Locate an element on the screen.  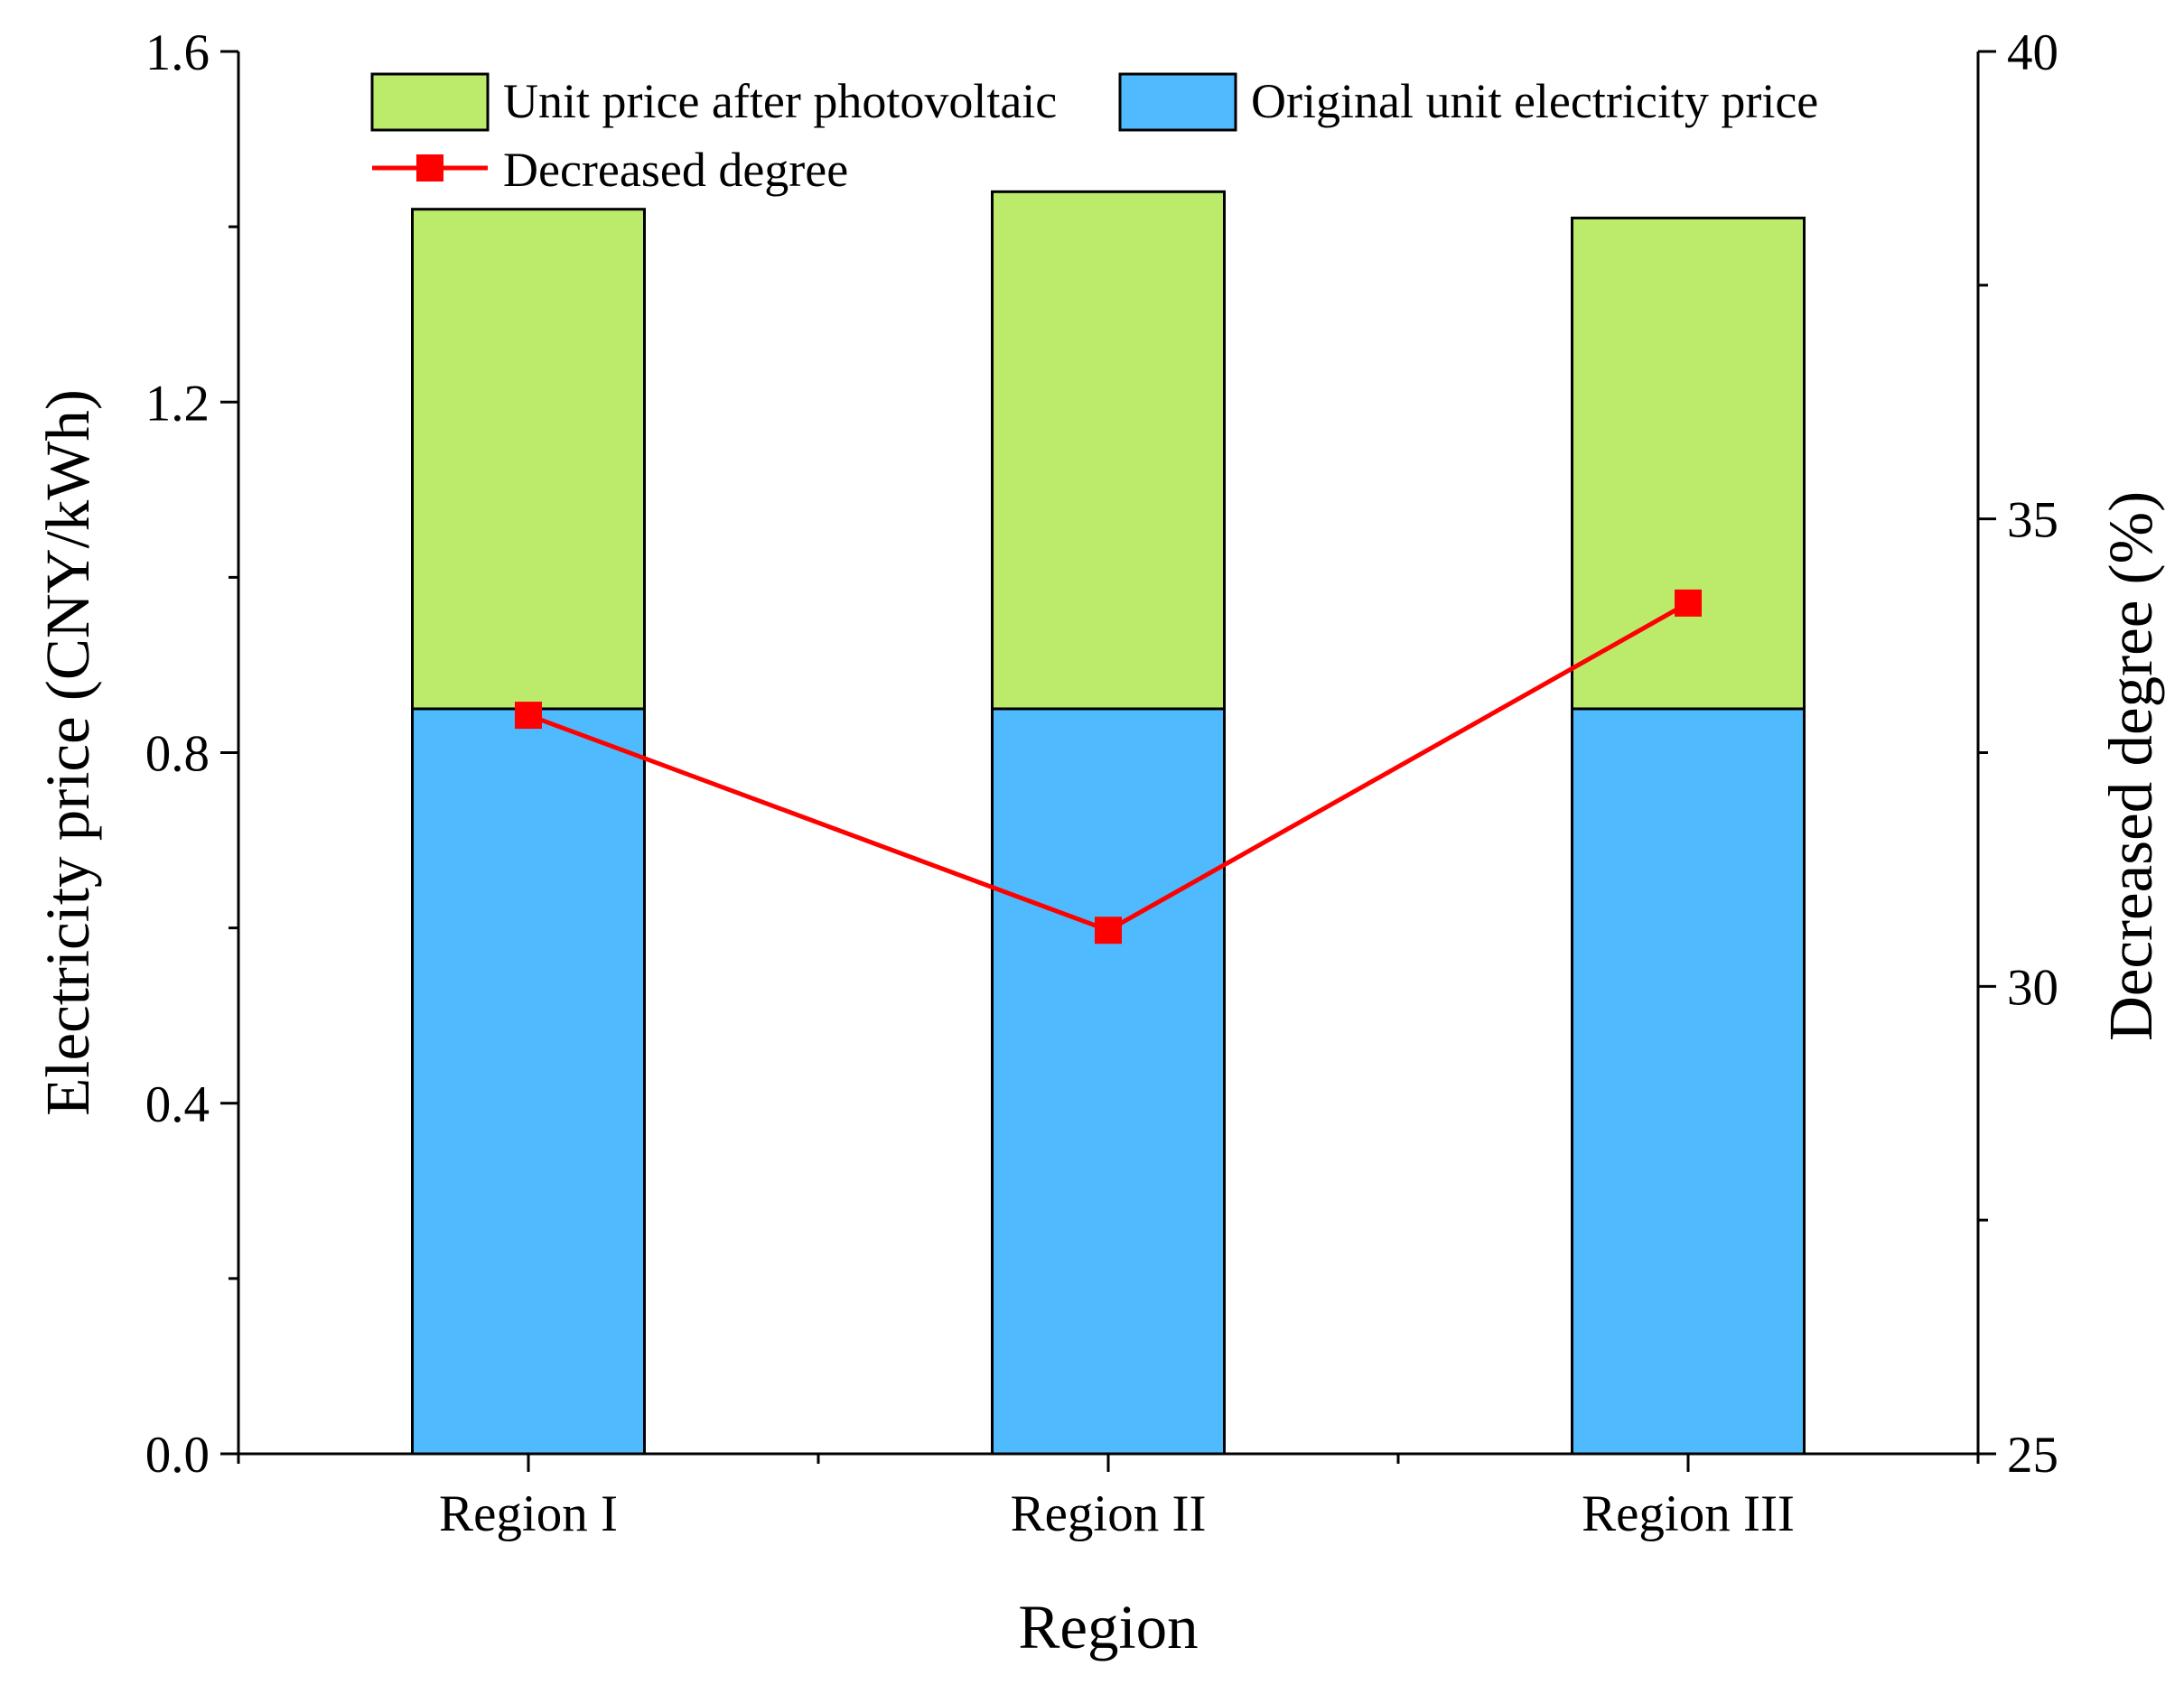
line-layer is located at coordinates (1108, 767).